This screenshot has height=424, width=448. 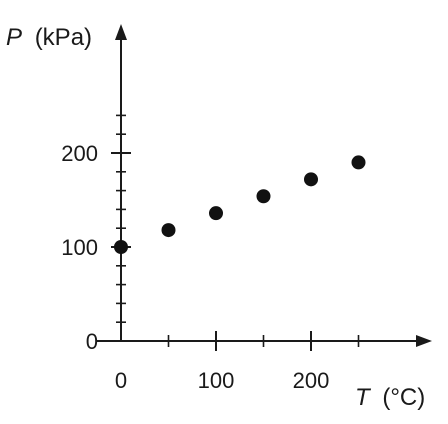 I want to click on x-tick-label: 0, so click(x=121, y=380).